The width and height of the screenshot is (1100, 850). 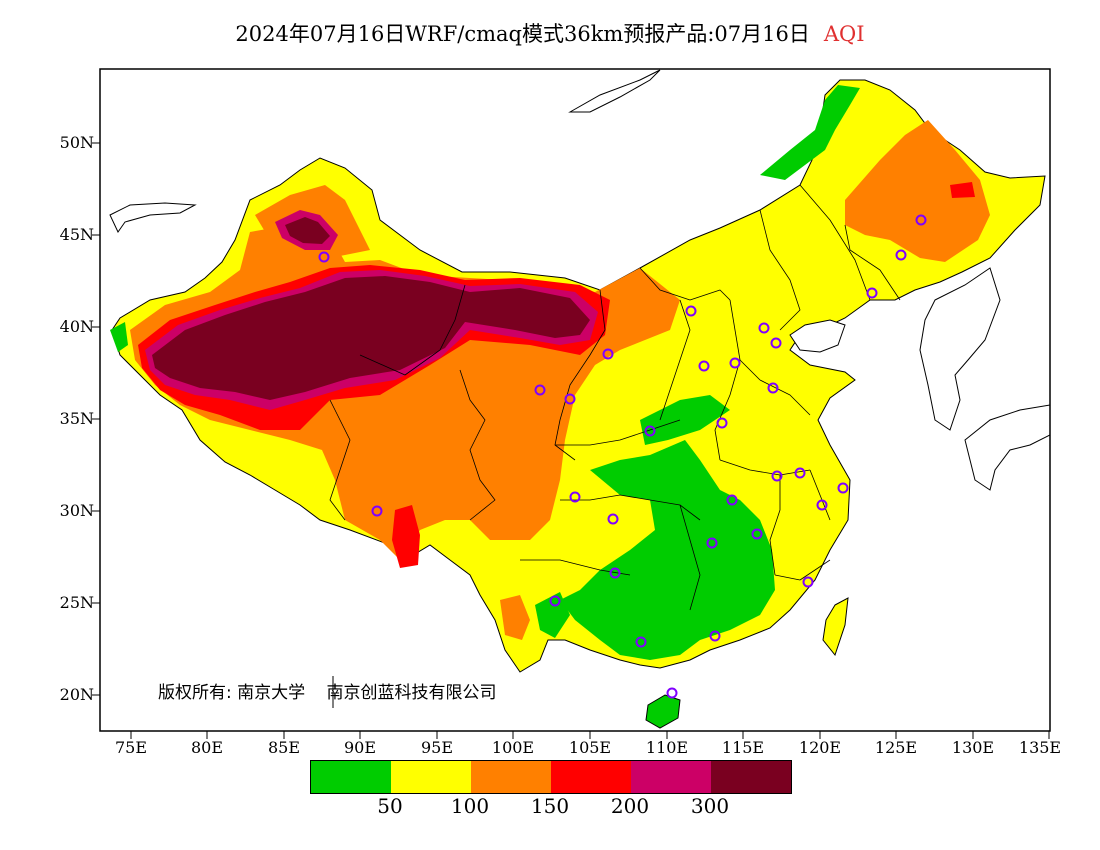 I want to click on y-tick-marks, so click(x=96, y=419).